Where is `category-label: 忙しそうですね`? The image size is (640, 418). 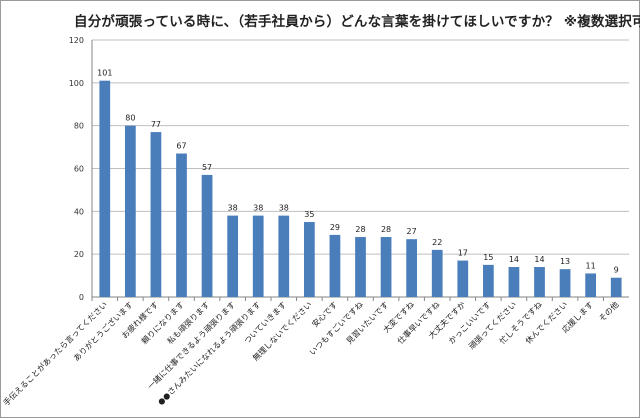
category-label: 忙しそうですね is located at coordinates (520, 322).